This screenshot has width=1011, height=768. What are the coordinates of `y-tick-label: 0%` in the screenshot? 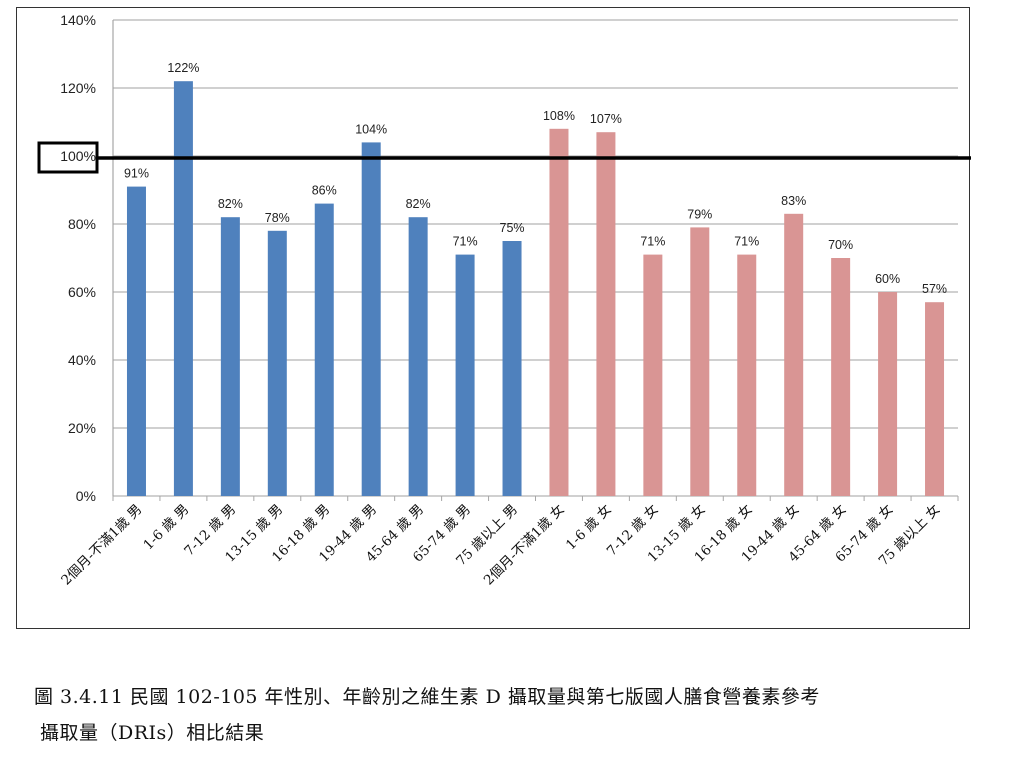 It's located at (86, 496).